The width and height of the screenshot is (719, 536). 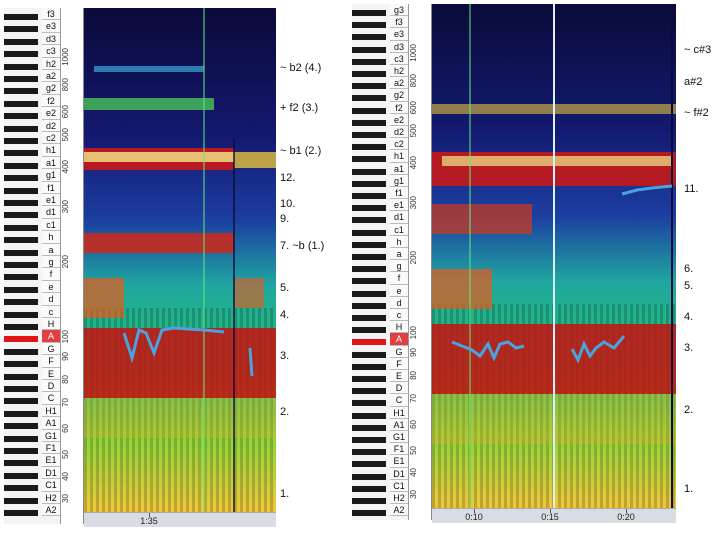 I want to click on piano-key-e2: e2, so click(x=32, y=113).